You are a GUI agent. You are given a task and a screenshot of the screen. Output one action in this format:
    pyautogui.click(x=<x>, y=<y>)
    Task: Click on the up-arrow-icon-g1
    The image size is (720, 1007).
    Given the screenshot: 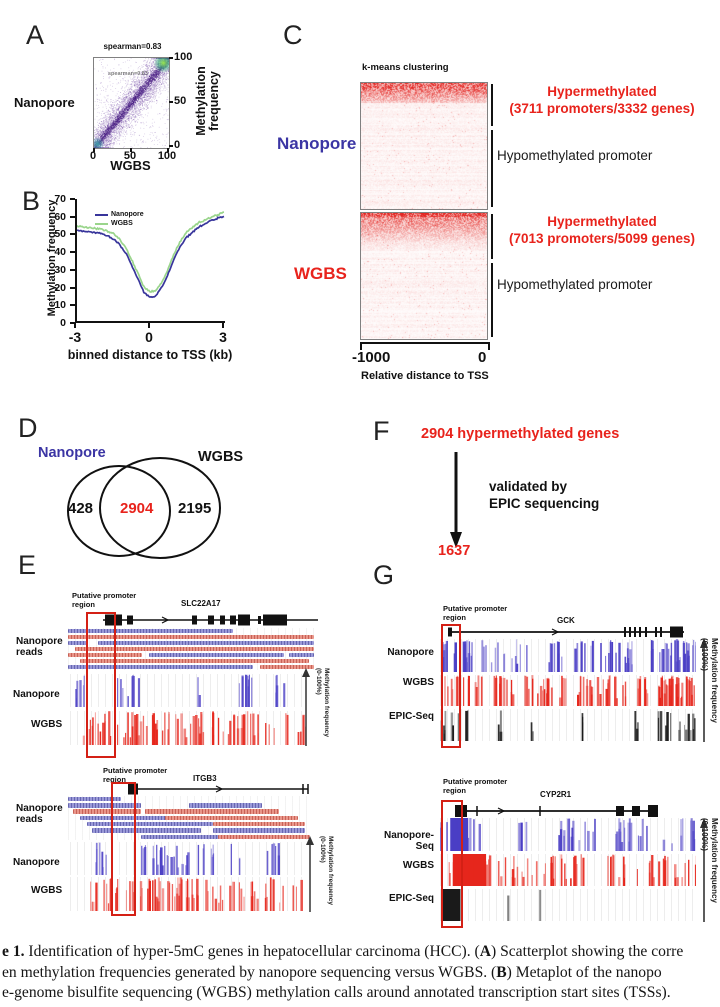 What is the action you would take?
    pyautogui.click(x=704, y=690)
    